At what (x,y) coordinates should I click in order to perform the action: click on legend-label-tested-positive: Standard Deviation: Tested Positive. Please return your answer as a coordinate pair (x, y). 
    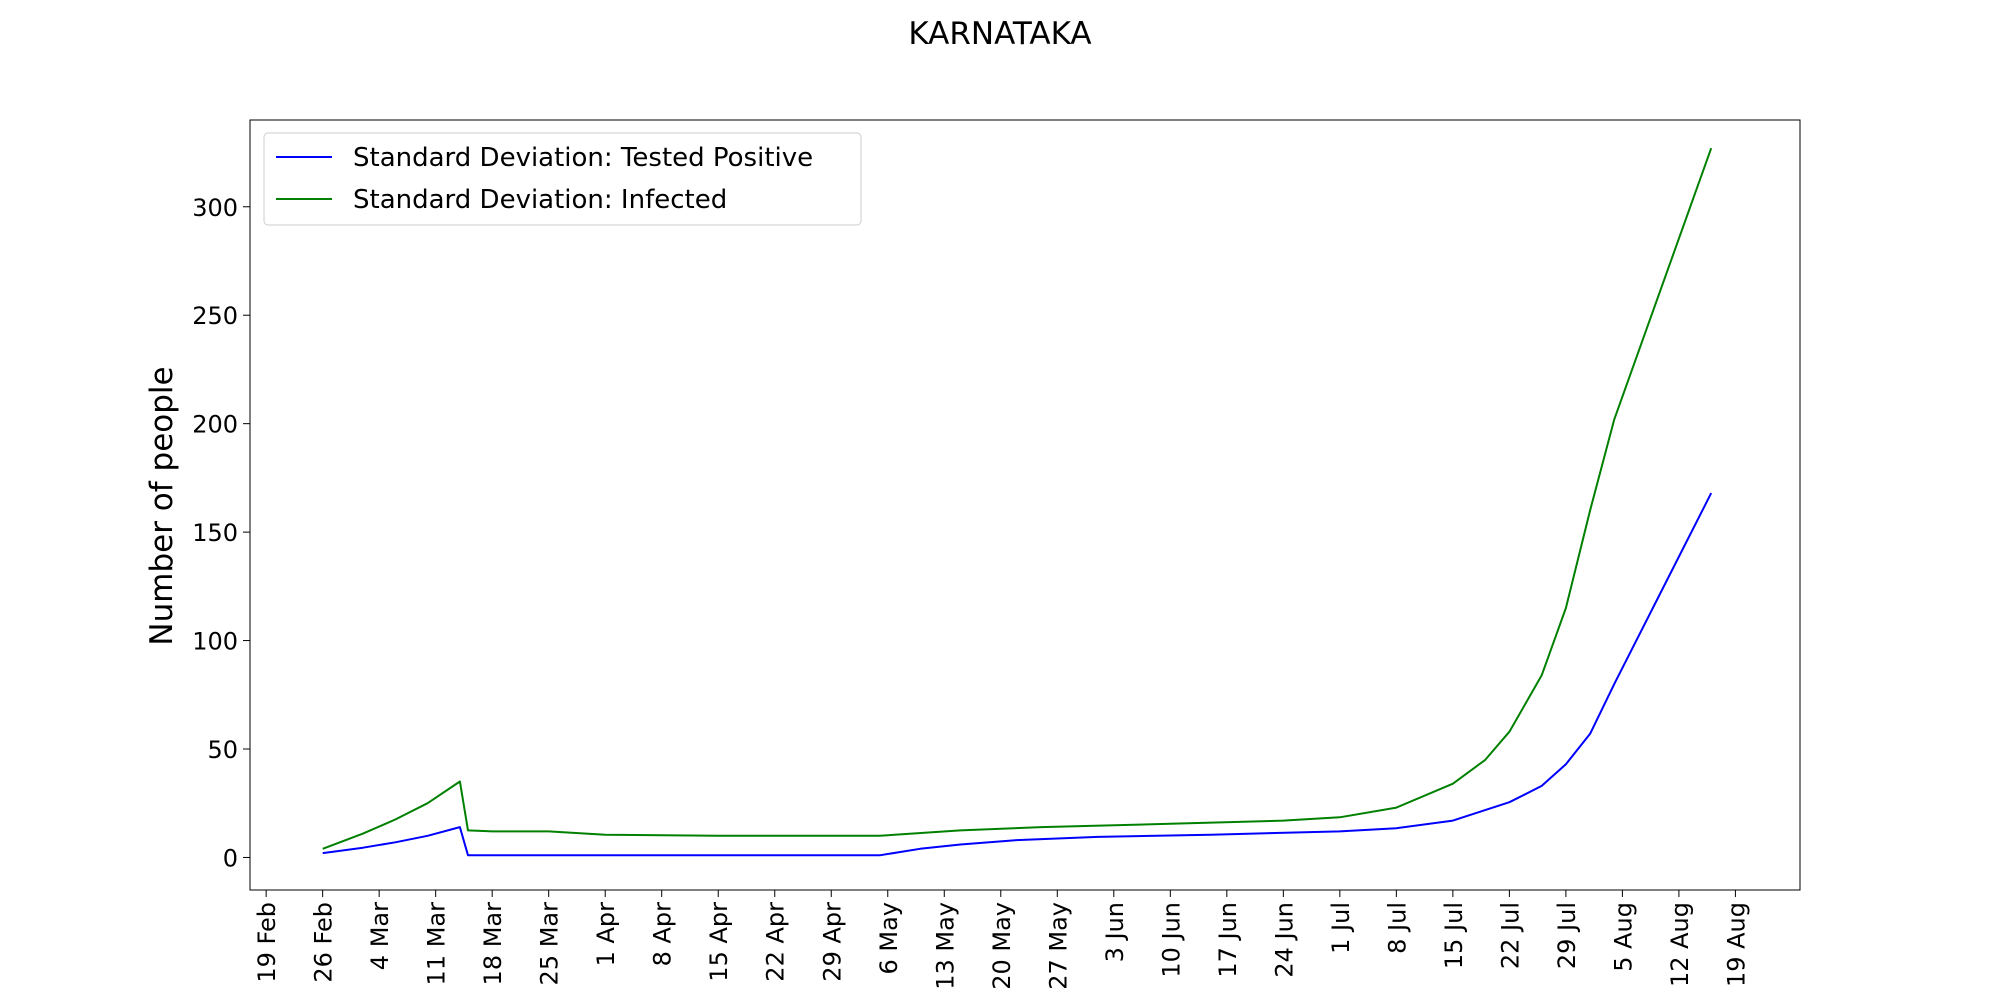
    Looking at the image, I should click on (583, 158).